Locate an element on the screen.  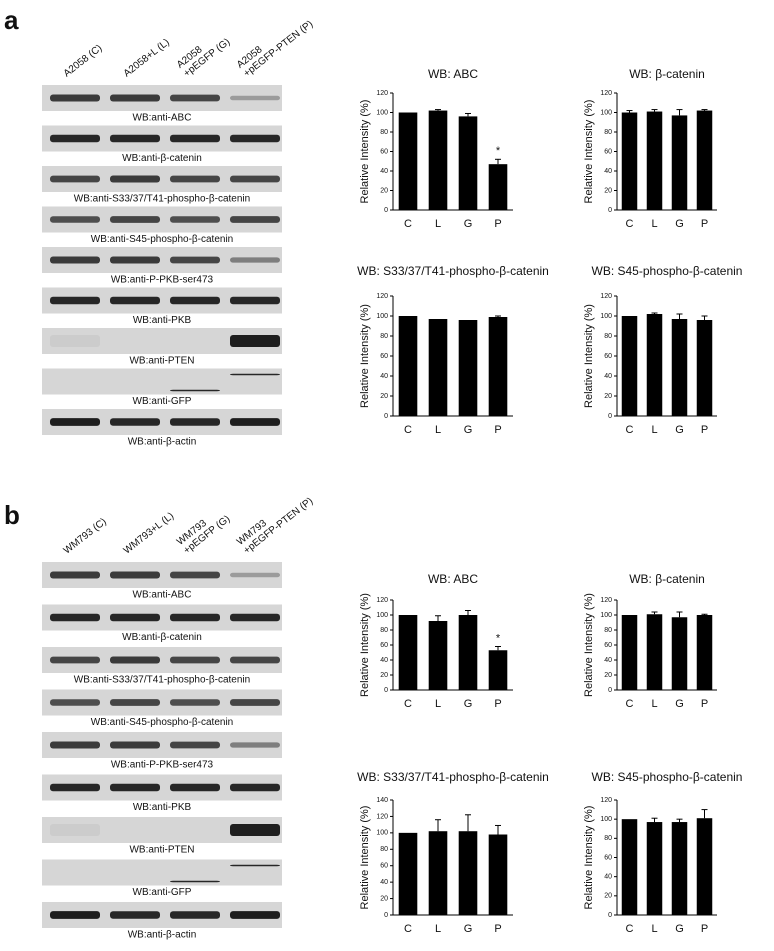
lane-label-line: WM793+L (L) is located at coordinates (149, 534).